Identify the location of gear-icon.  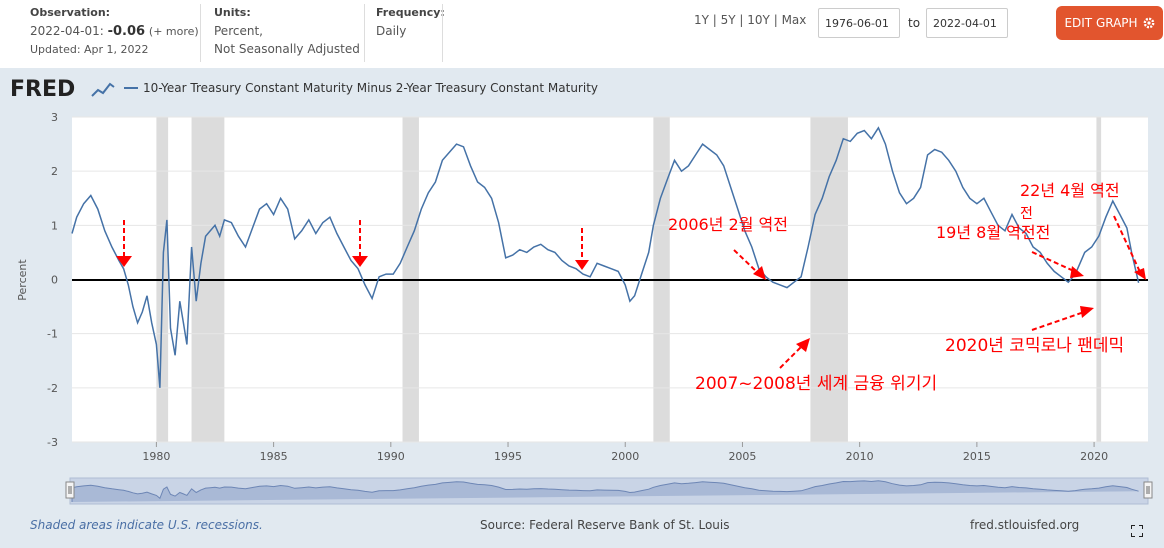
(1148, 23).